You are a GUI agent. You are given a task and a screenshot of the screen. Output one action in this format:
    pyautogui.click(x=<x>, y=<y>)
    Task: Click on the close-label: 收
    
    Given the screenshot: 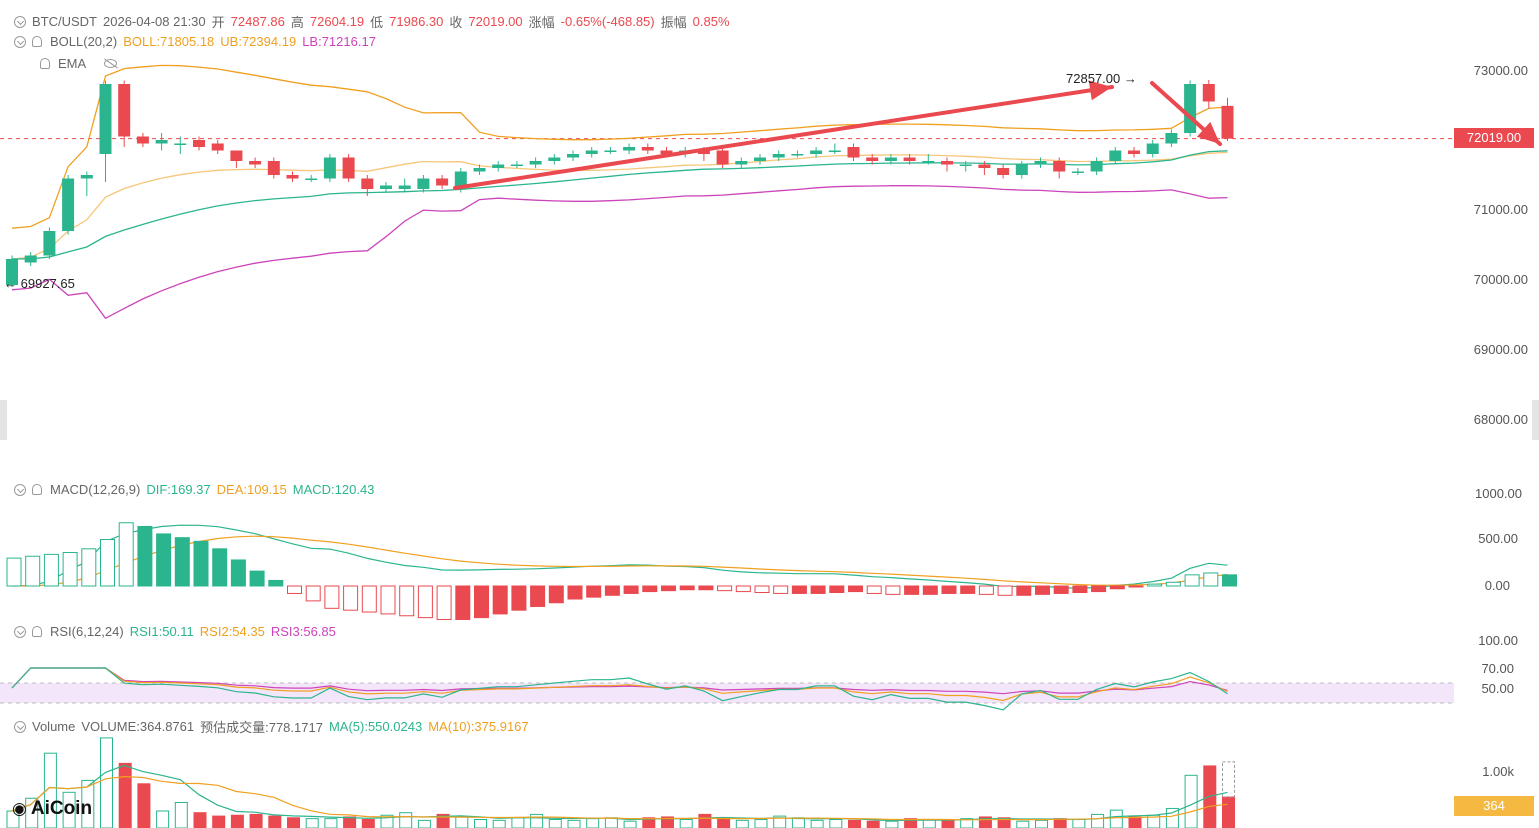 What is the action you would take?
    pyautogui.click(x=456, y=22)
    